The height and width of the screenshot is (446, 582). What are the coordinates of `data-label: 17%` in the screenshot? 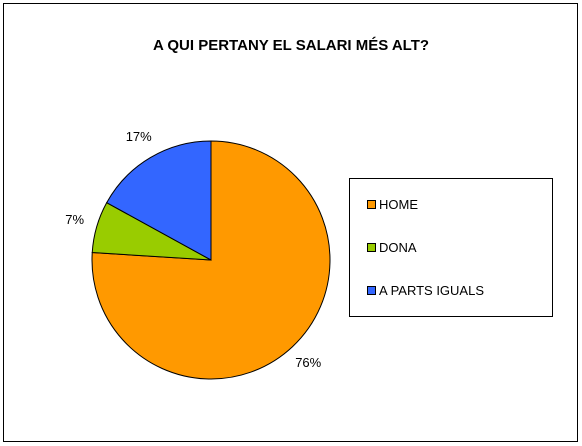 It's located at (139, 136).